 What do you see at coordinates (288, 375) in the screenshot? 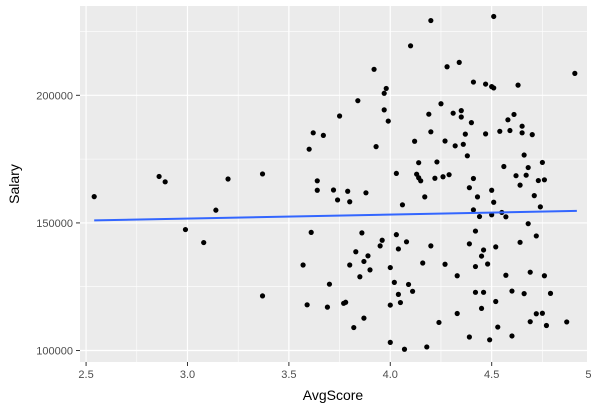
I see `x-tick-label: 3.5` at bounding box center [288, 375].